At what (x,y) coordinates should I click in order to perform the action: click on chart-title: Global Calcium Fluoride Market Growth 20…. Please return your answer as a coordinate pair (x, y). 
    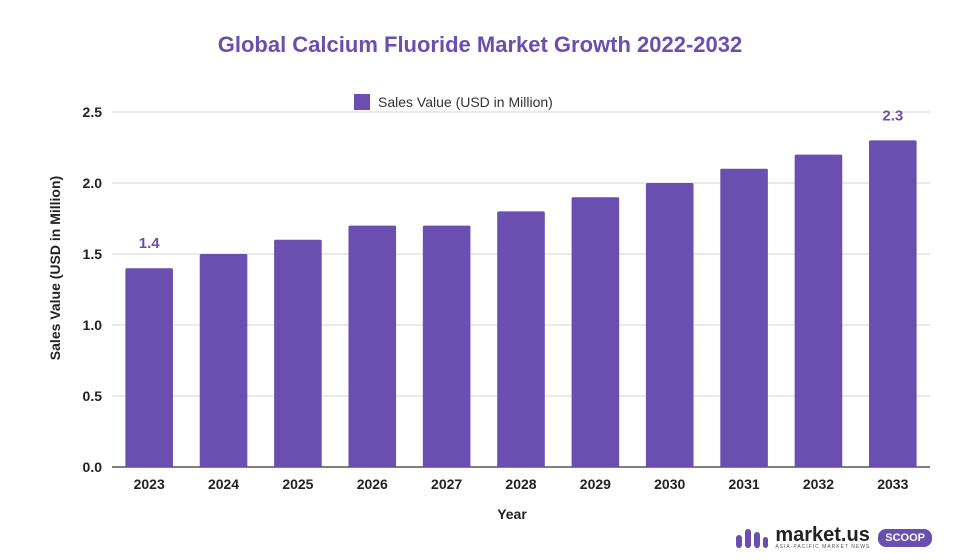
    Looking at the image, I should click on (480, 44).